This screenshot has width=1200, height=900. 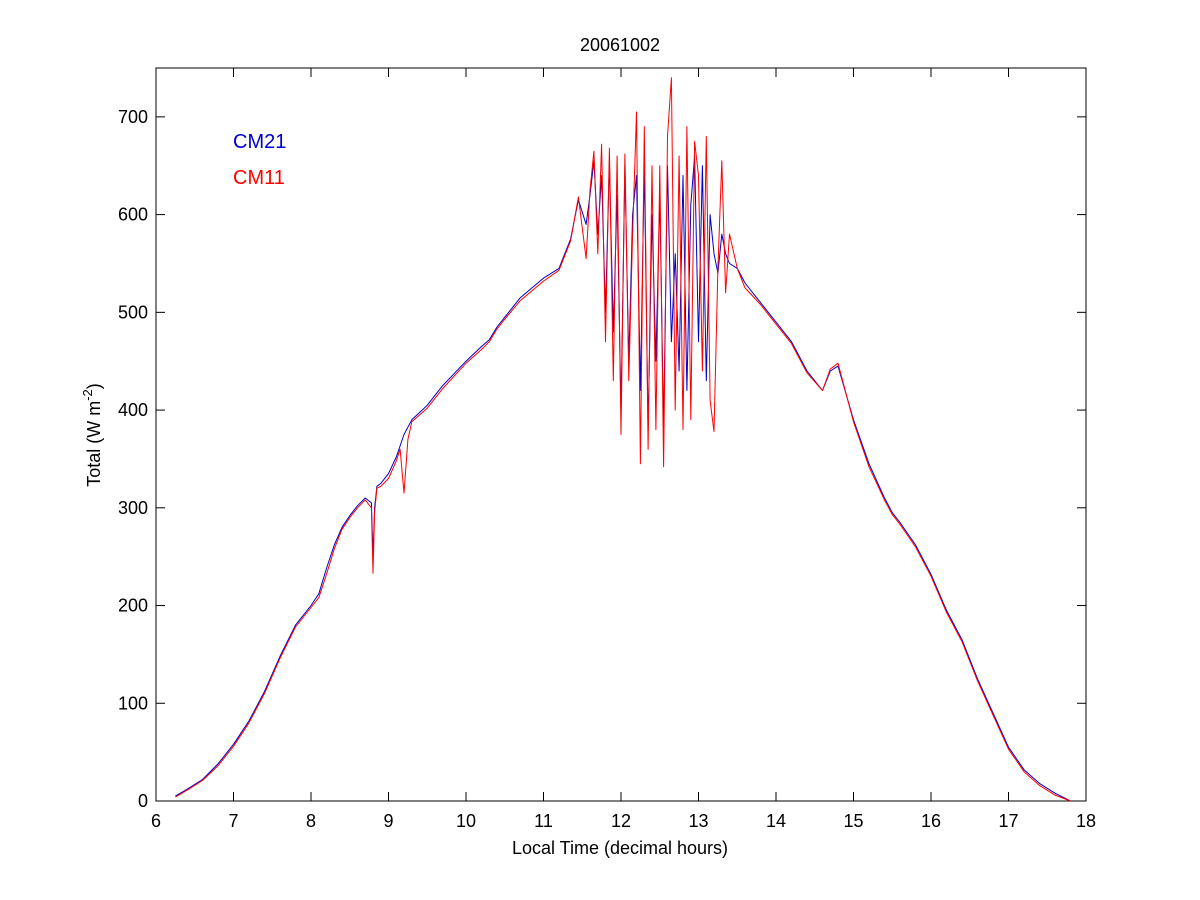 I want to click on x-tick-label: 18, so click(x=1086, y=821).